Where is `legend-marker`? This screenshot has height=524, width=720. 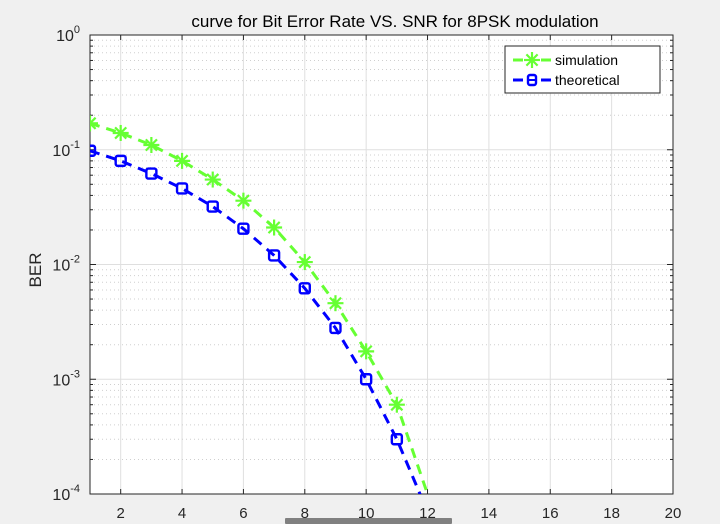 legend-marker is located at coordinates (532, 60).